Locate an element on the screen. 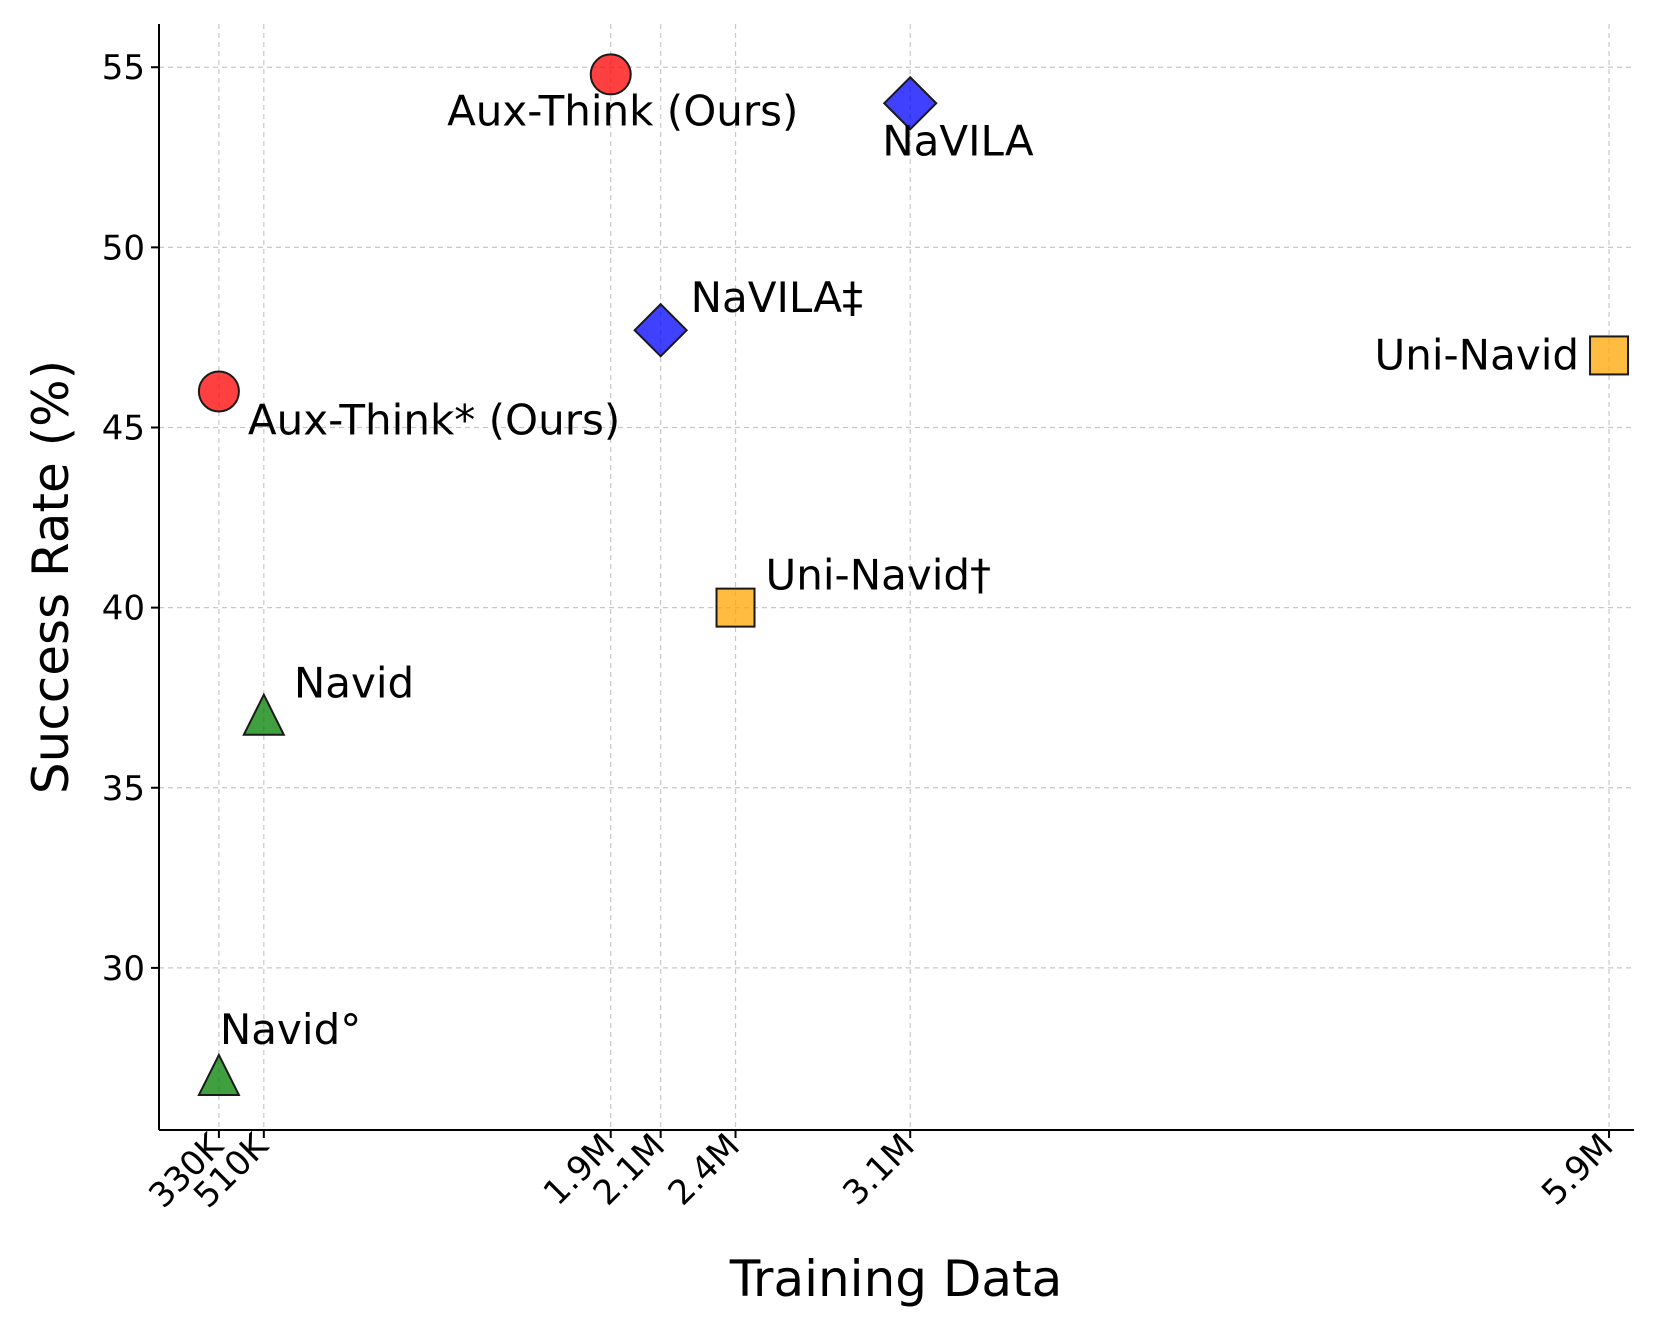  y-tick-label-50: 50 is located at coordinates (123, 248).